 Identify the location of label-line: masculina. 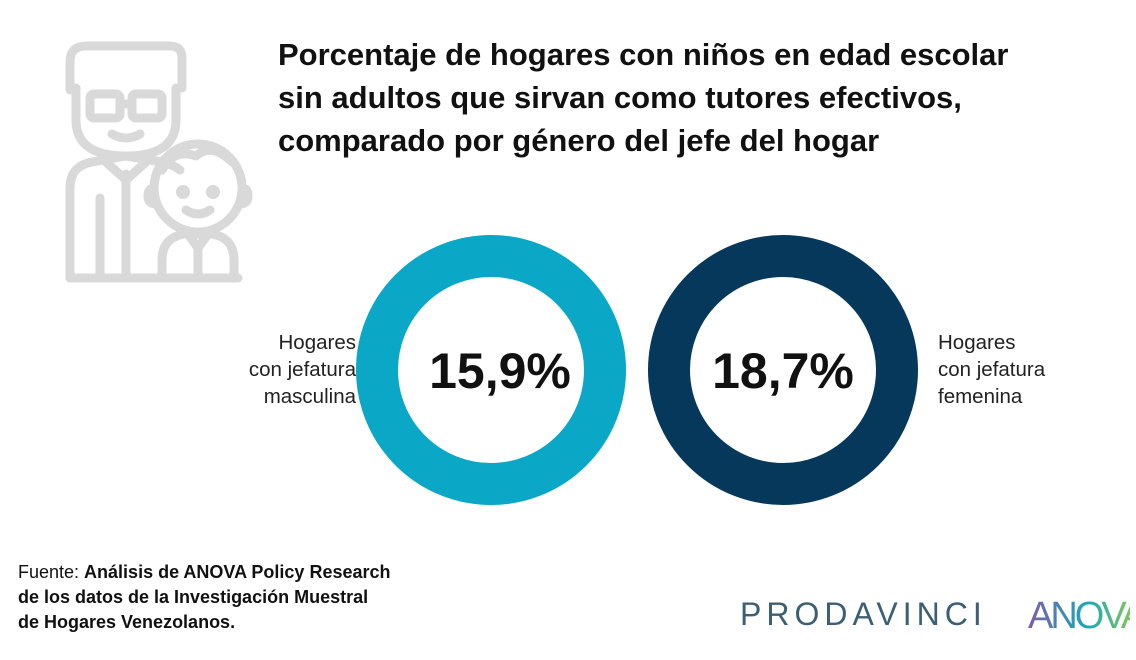
(309, 396).